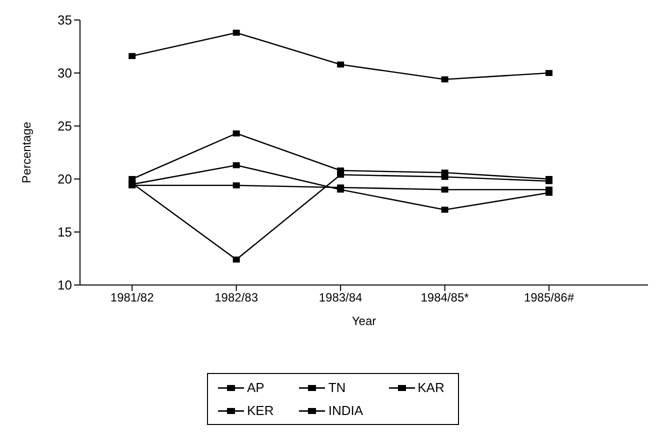 The height and width of the screenshot is (443, 656). What do you see at coordinates (65, 20) in the screenshot?
I see `y-tick-label: 35` at bounding box center [65, 20].